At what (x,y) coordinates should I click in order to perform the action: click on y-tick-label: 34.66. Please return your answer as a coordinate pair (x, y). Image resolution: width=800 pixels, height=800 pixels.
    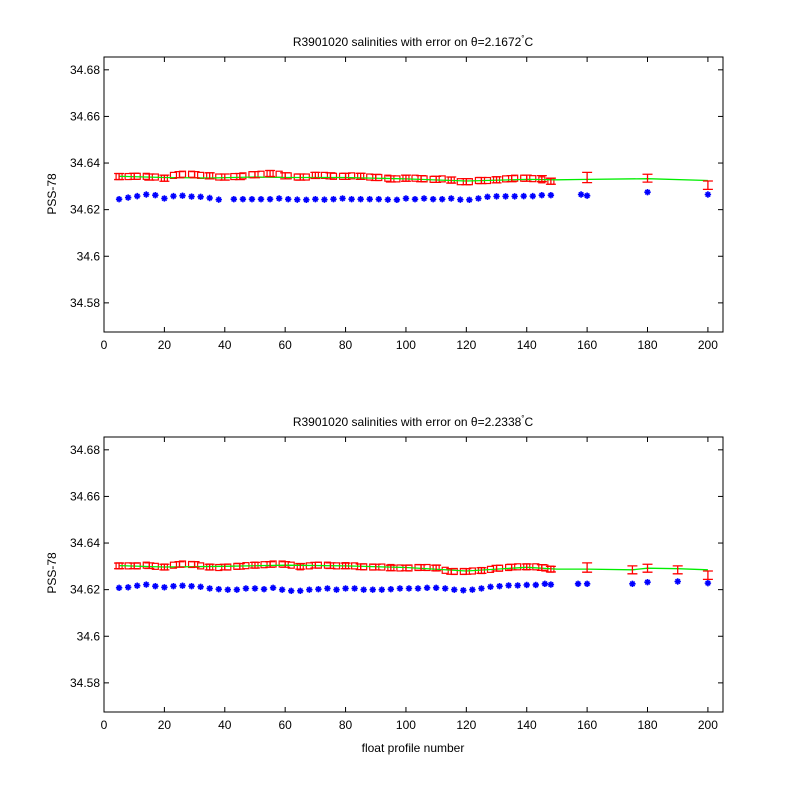
    Looking at the image, I should click on (85, 496).